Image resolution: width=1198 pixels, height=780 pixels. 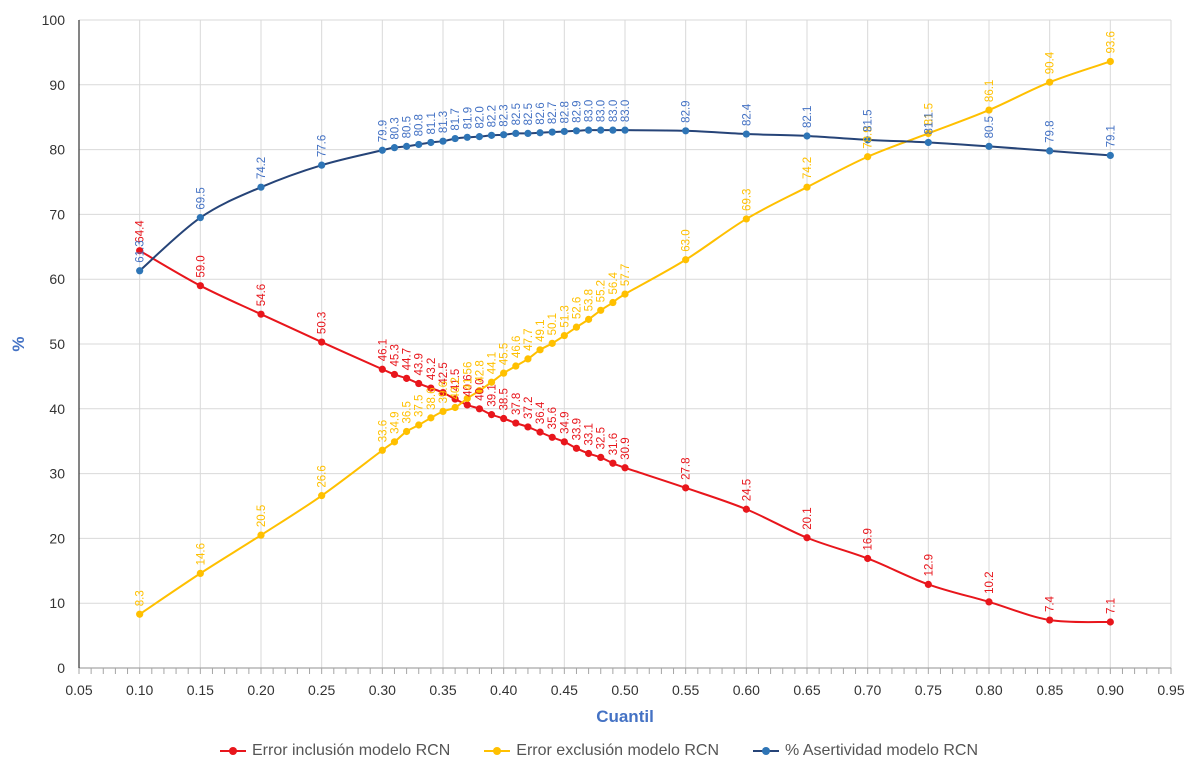 I want to click on y-tick-label: 50, so click(x=57, y=344).